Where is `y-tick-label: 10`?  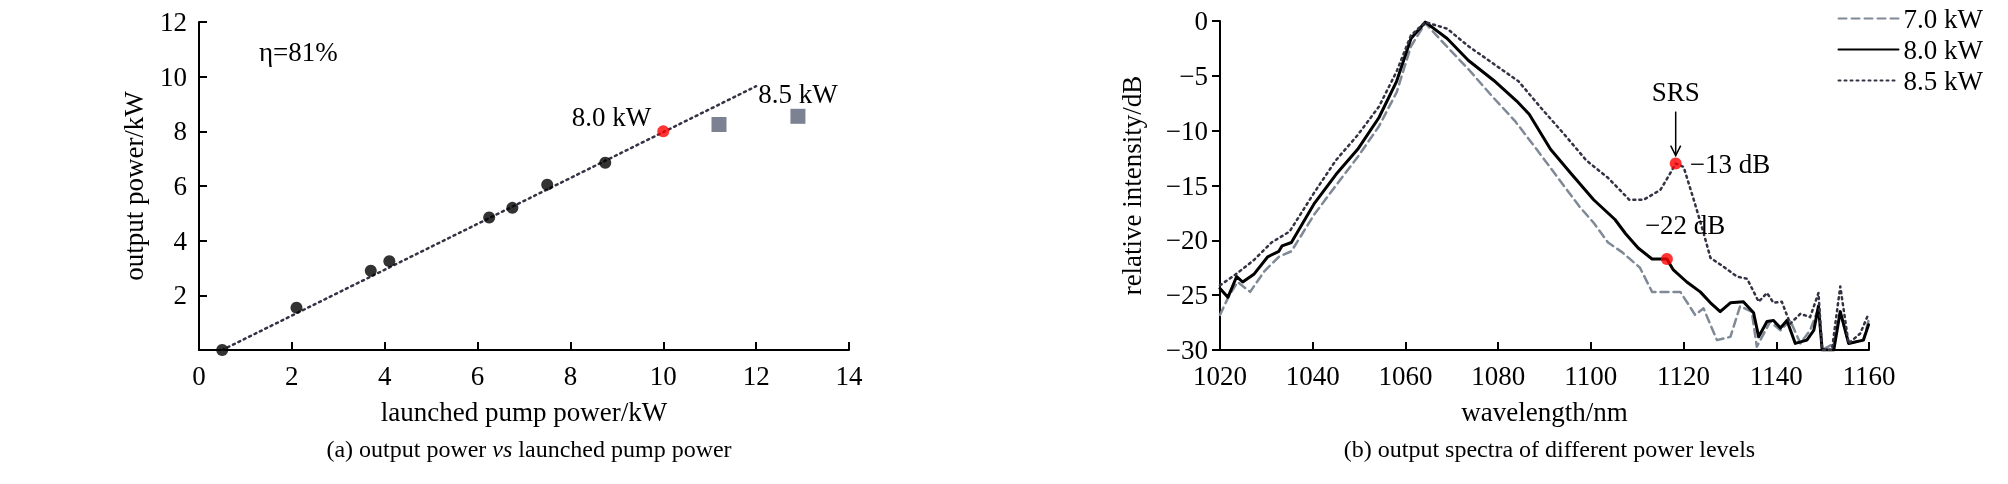 y-tick-label: 10 is located at coordinates (173, 76).